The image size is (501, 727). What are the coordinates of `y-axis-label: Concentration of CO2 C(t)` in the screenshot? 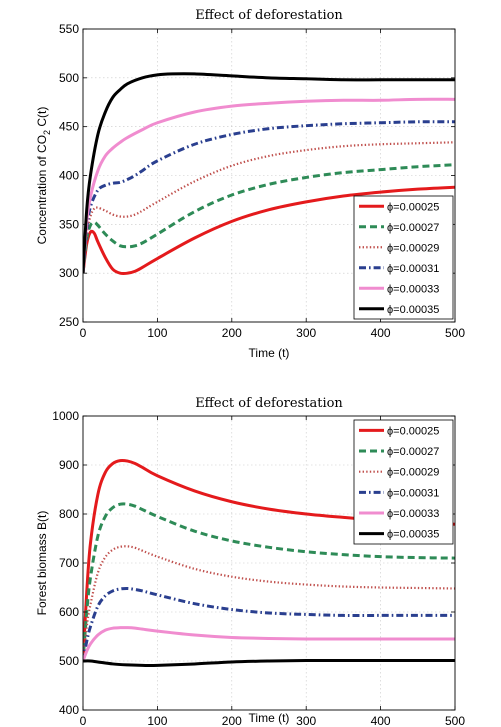 It's located at (43, 176).